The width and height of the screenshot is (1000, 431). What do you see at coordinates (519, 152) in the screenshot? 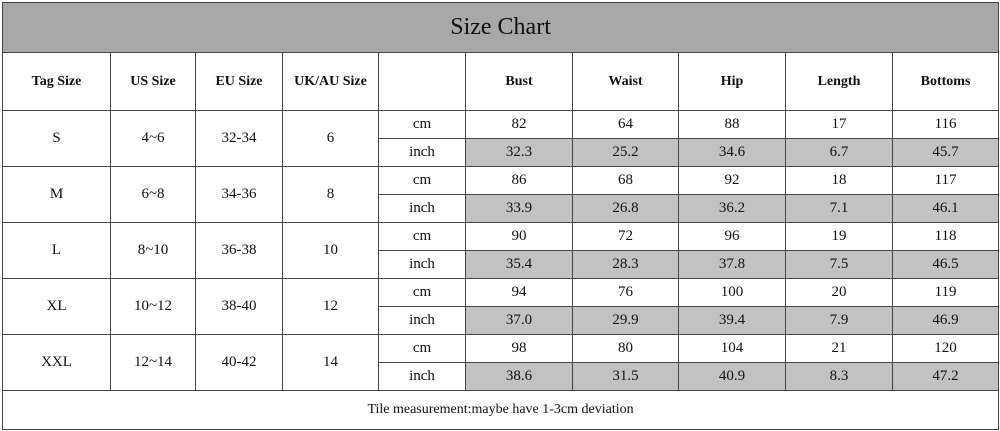
I see `inch-value: 32.3` at bounding box center [519, 152].